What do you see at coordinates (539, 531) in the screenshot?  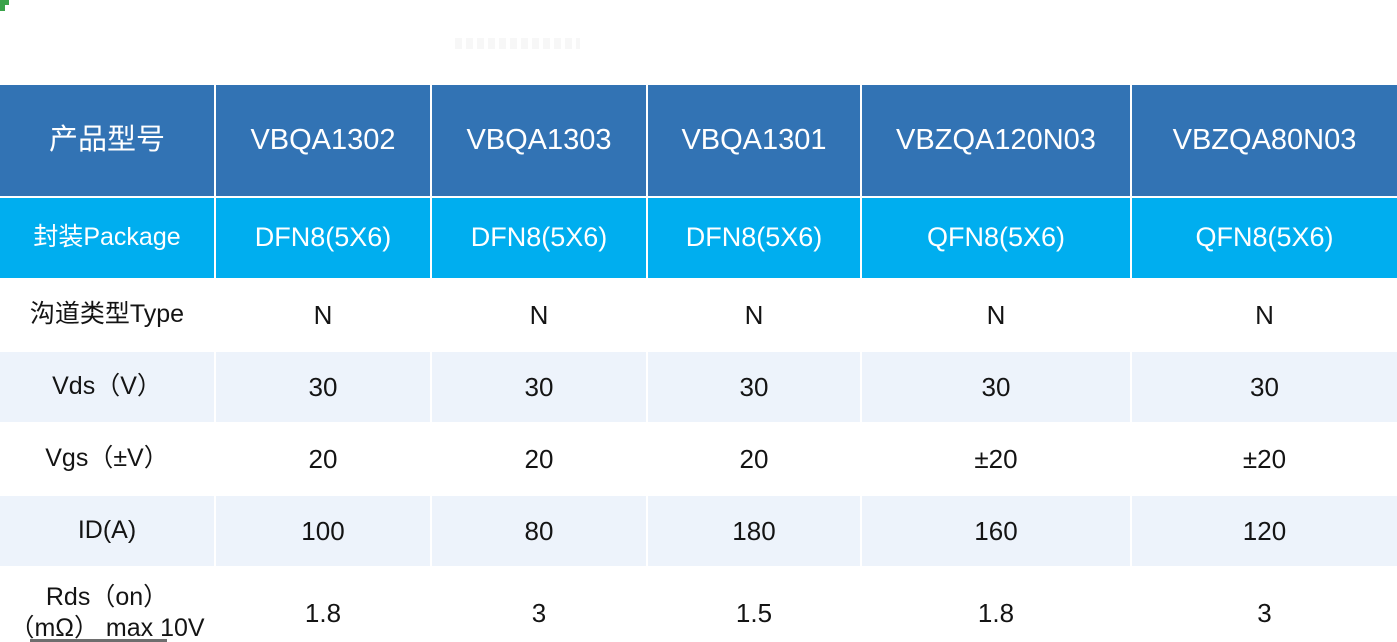 I see `id-cell: 80` at bounding box center [539, 531].